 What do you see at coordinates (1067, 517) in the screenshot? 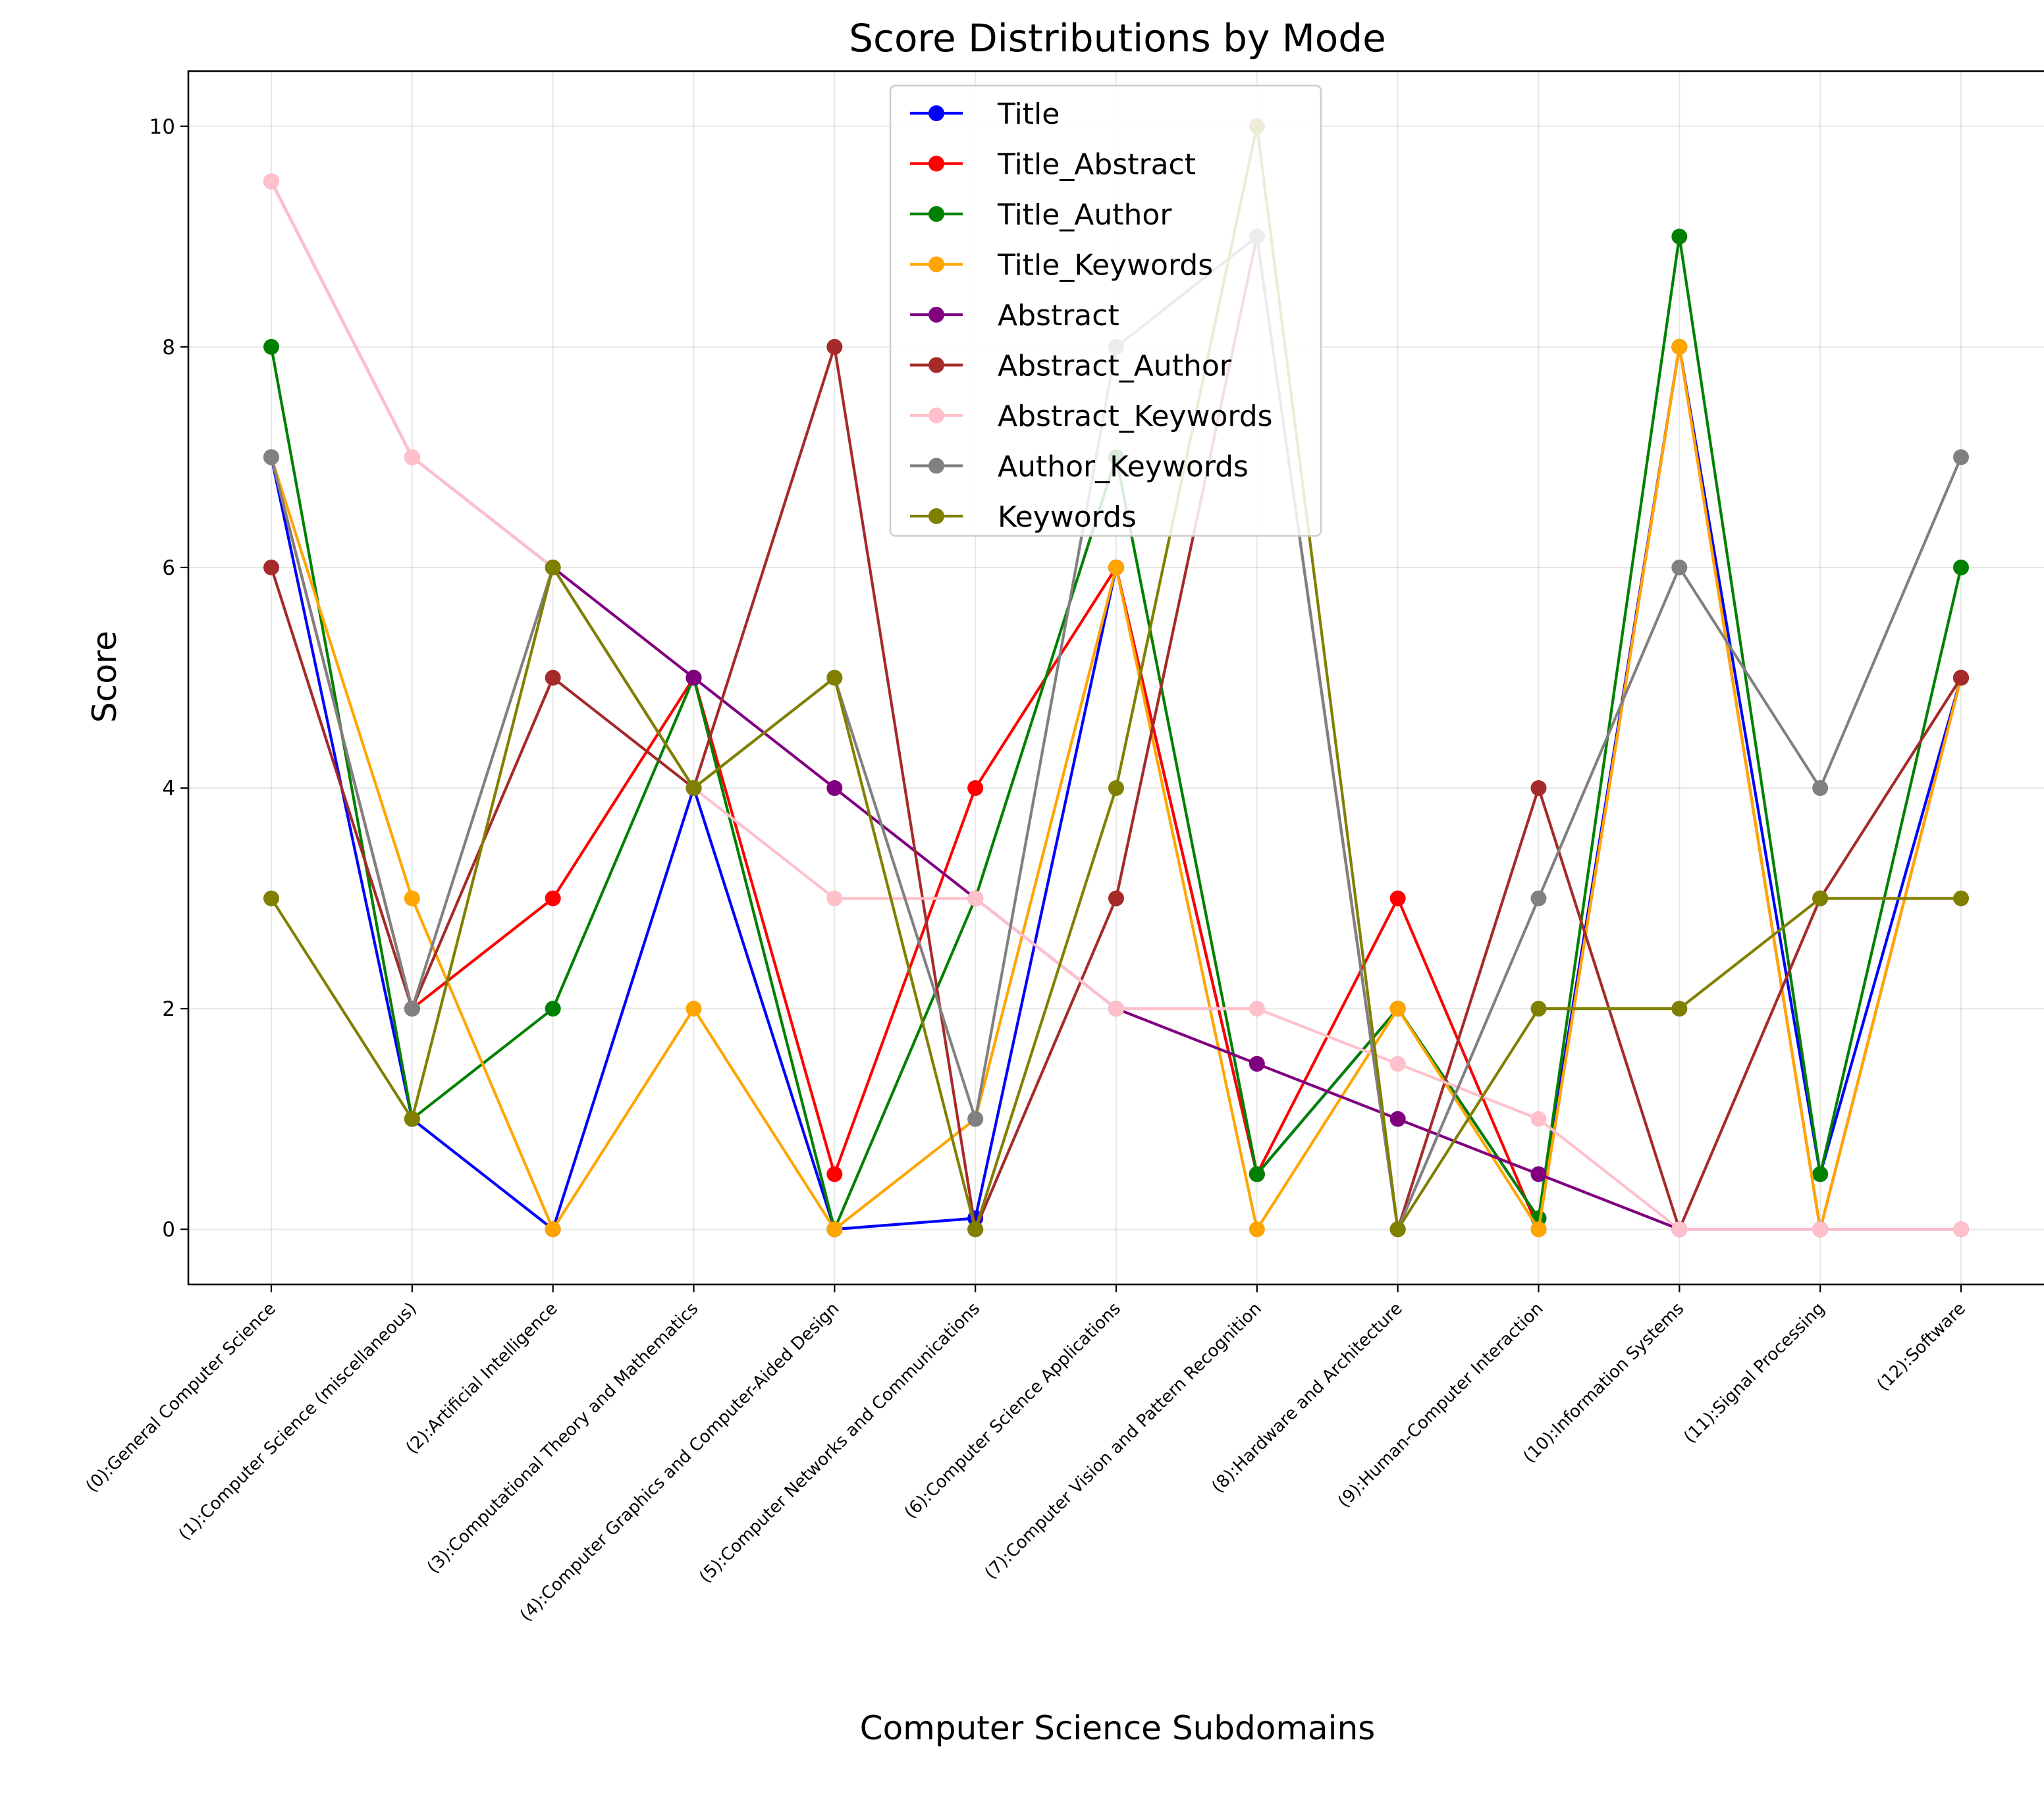
I see `legend-label: Keywords` at bounding box center [1067, 517].